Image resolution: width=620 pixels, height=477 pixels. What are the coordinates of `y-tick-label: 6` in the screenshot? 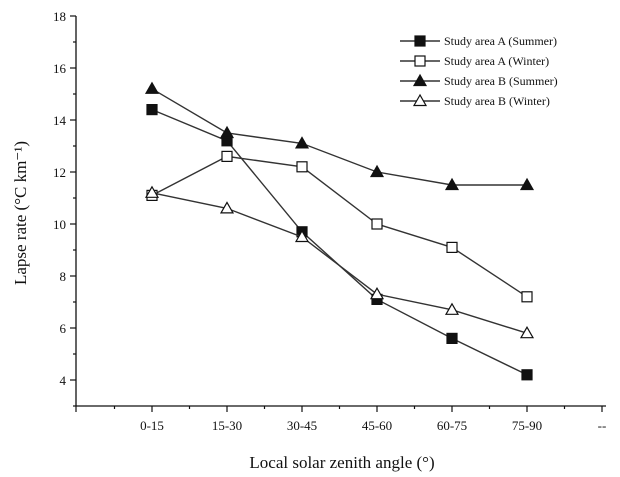 It's located at (63, 328).